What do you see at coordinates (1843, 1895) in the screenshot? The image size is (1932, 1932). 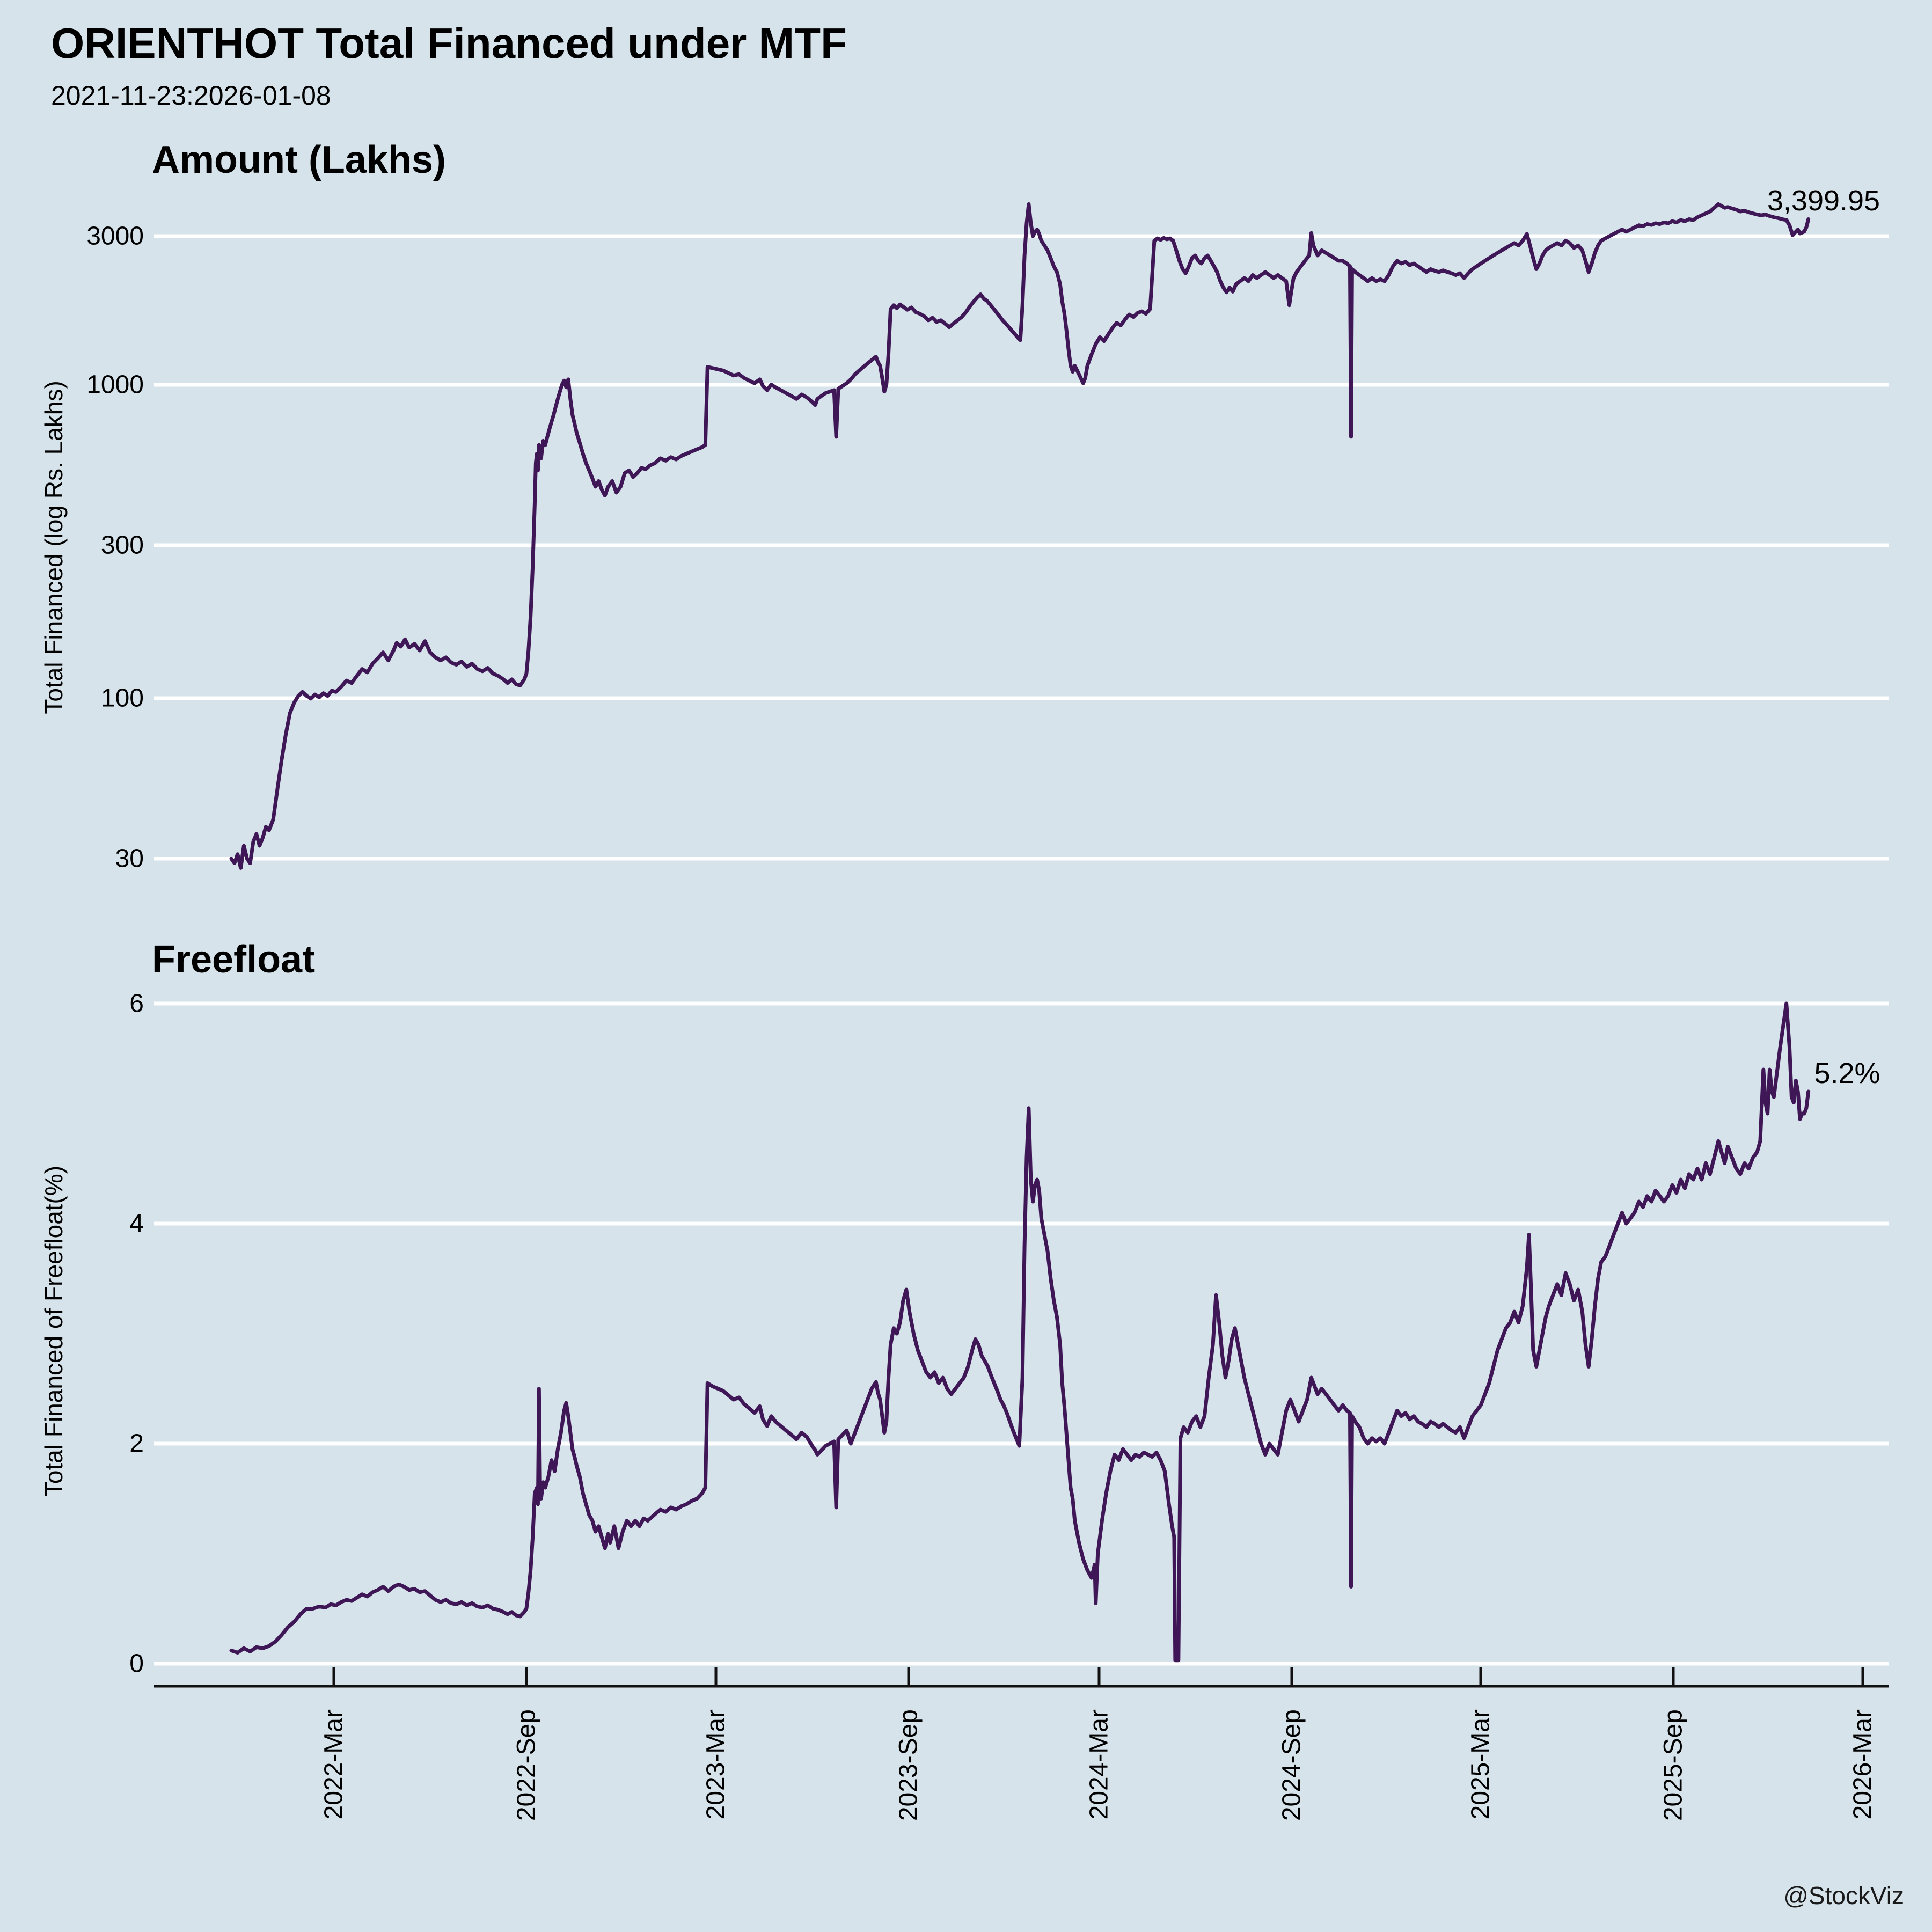 I see `stockviz-watermark: @StockViz` at bounding box center [1843, 1895].